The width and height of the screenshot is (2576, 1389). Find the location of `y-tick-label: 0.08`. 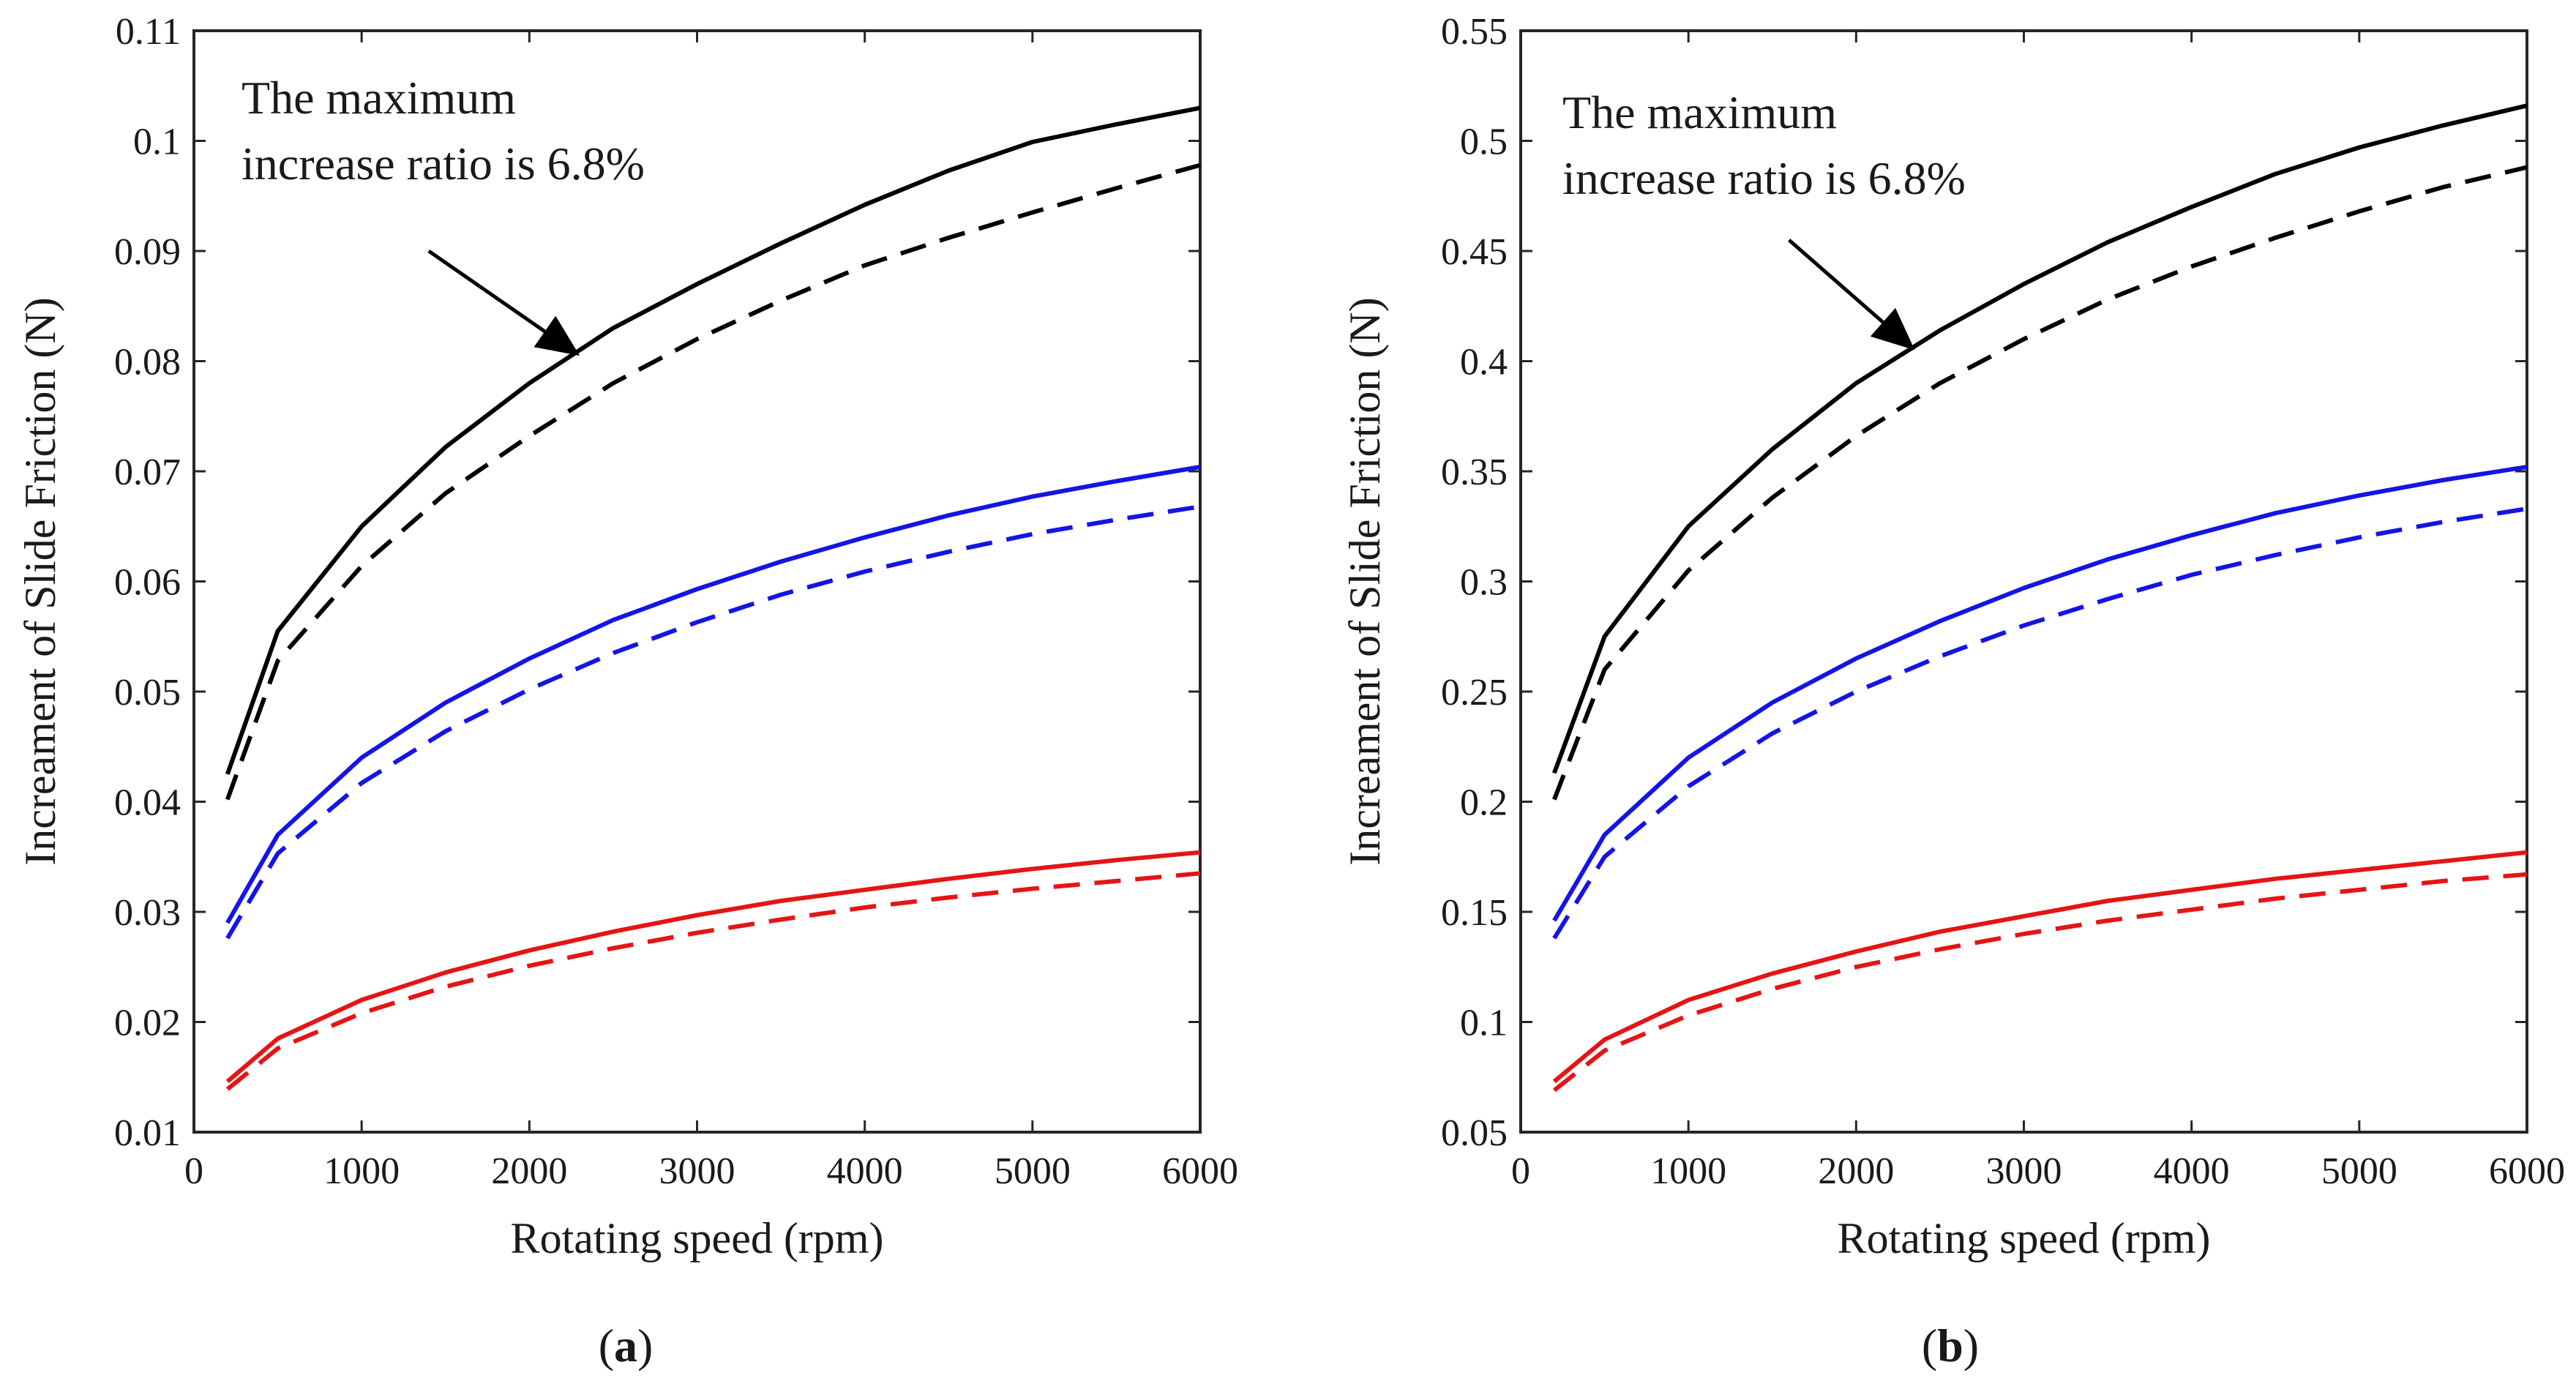

y-tick-label: 0.08 is located at coordinates (147, 362).